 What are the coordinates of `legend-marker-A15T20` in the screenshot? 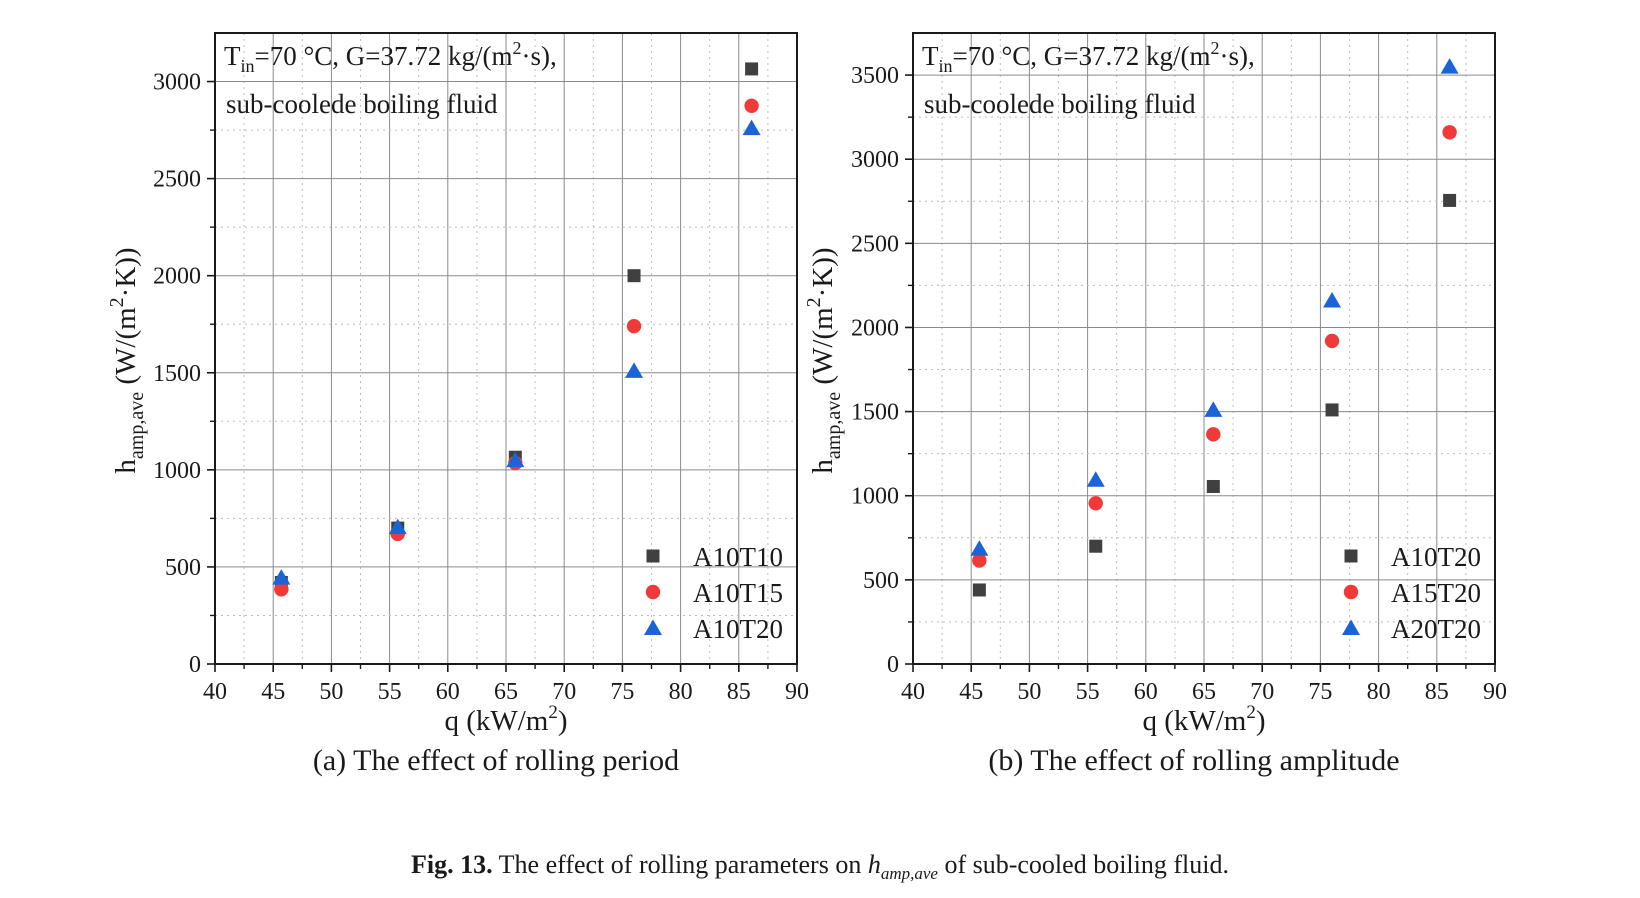 It's located at (1351, 592).